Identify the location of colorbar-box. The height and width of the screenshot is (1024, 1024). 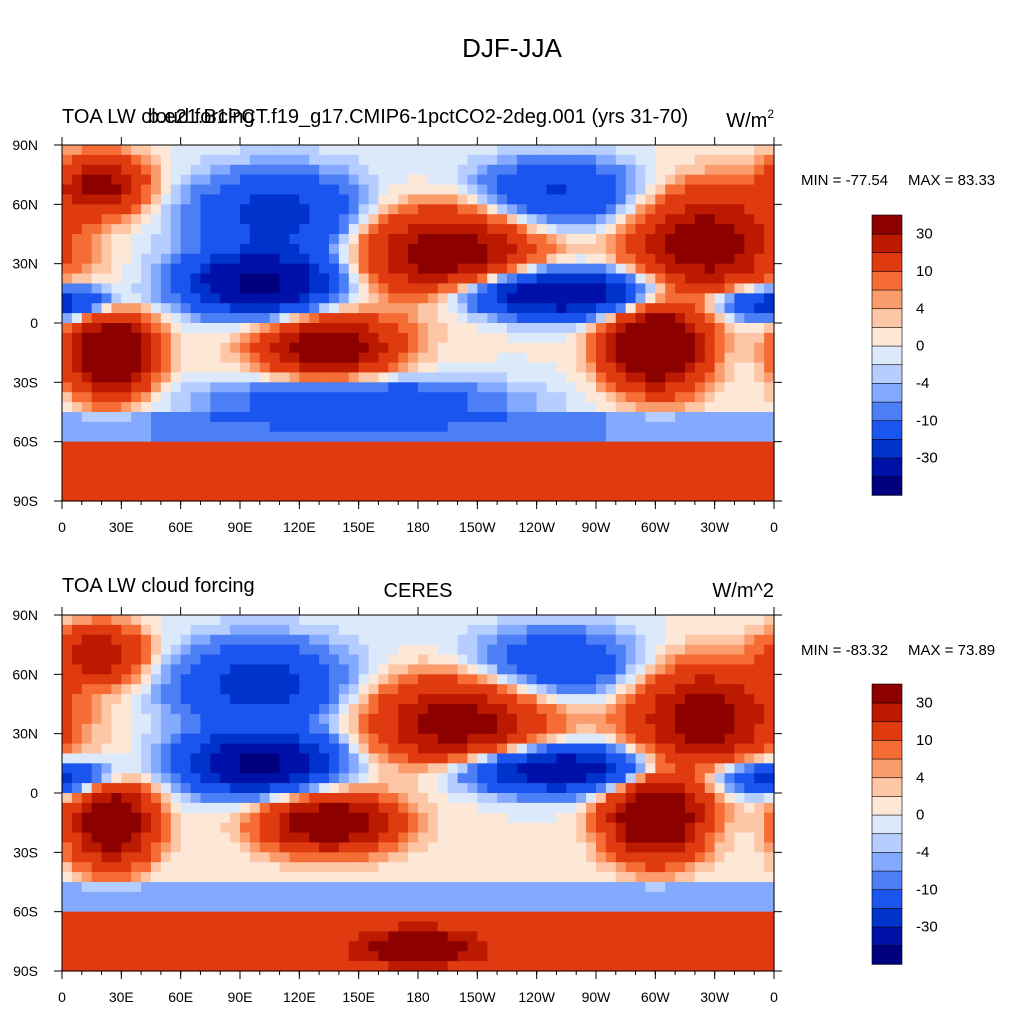
(887, 355).